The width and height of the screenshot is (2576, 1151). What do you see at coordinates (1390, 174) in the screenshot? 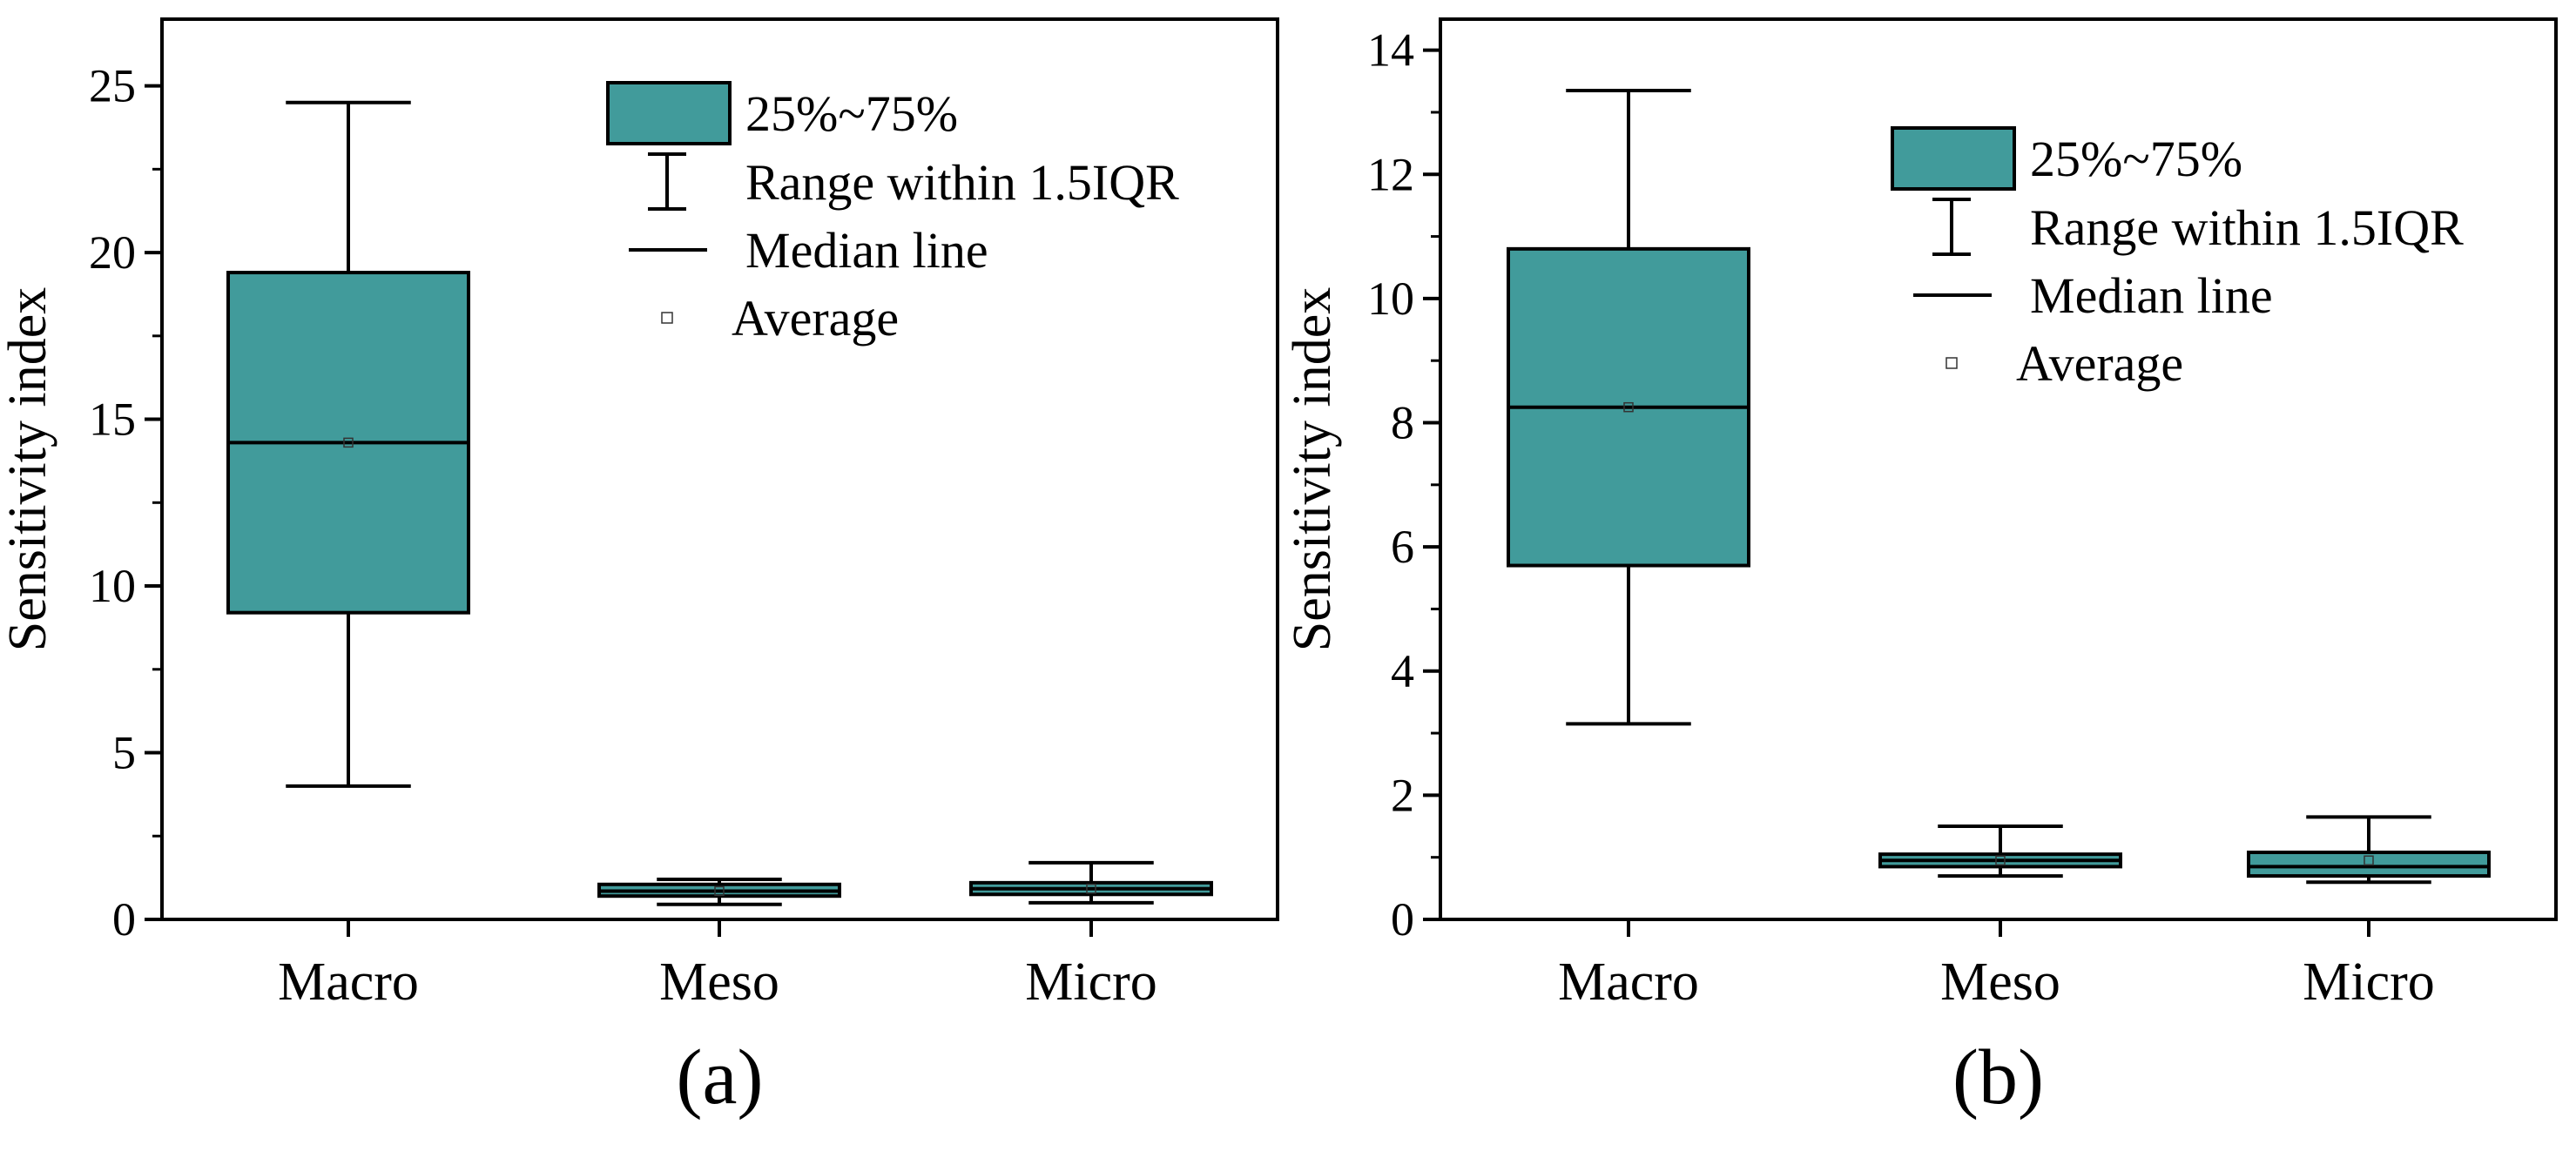
I see `y-tick-label: 12` at bounding box center [1390, 174].